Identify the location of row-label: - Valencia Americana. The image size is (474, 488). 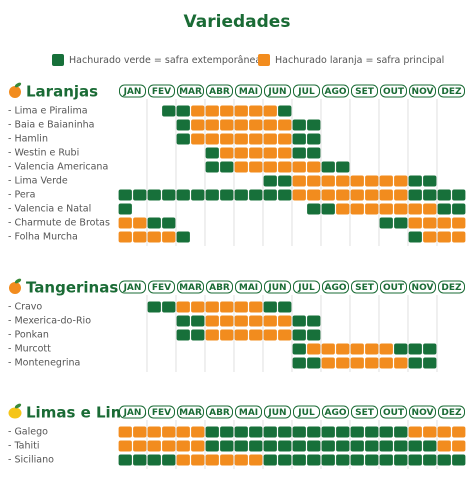
(58, 167).